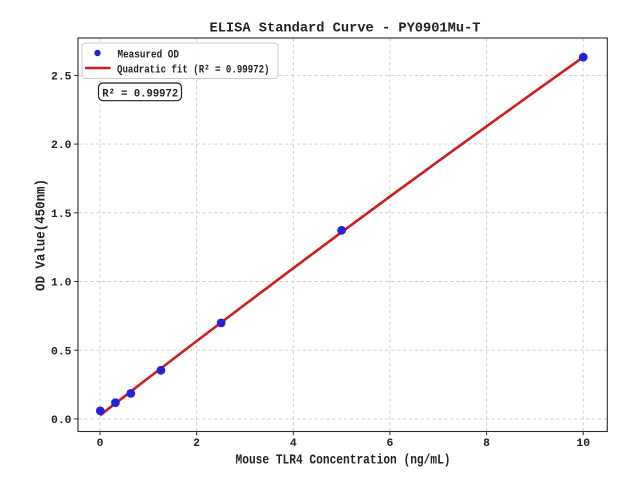 The width and height of the screenshot is (640, 480). What do you see at coordinates (149, 55) in the screenshot?
I see `svg-text: Measured OD` at bounding box center [149, 55].